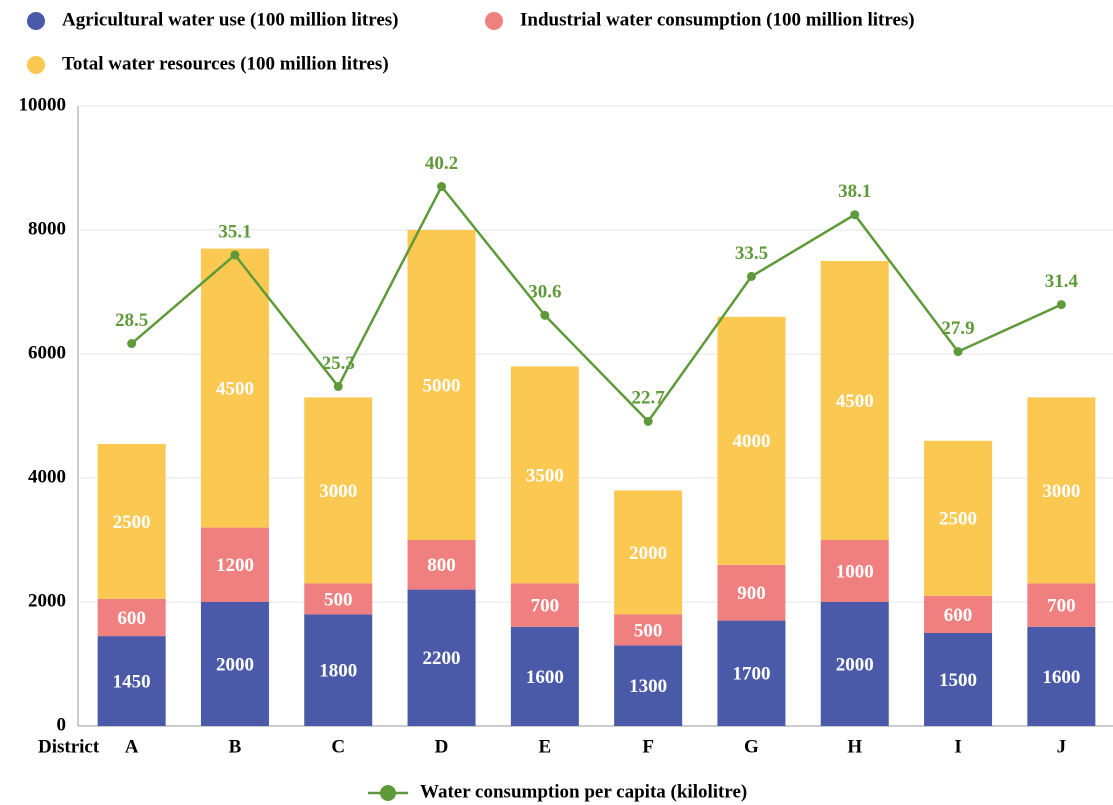  I want to click on x-tick-label: I, so click(957, 746).